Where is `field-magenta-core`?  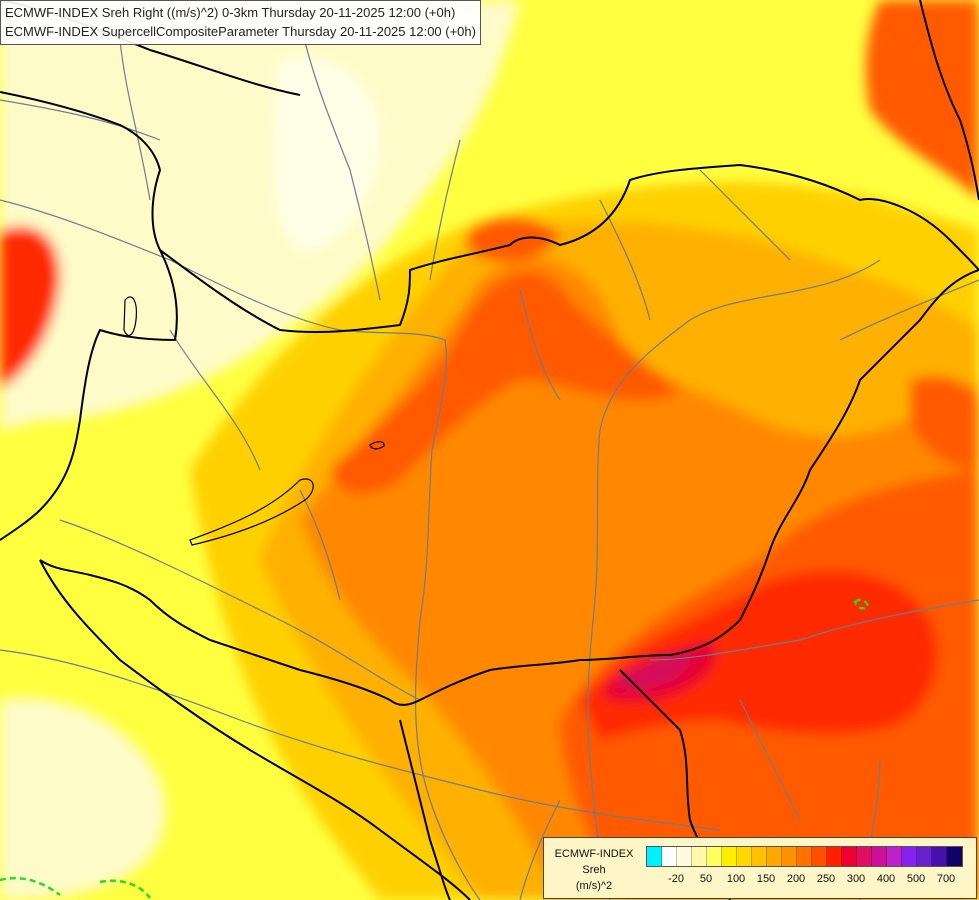 field-magenta-core is located at coordinates (653, 672).